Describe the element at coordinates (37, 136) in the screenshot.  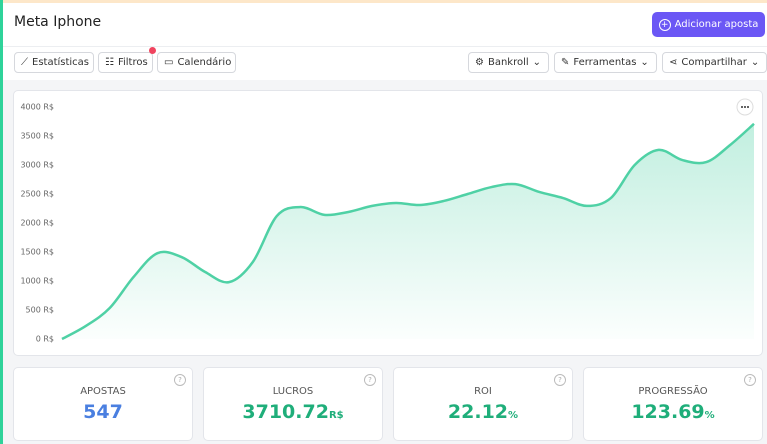
I see `y-tick-label: 3500 R$` at that location.